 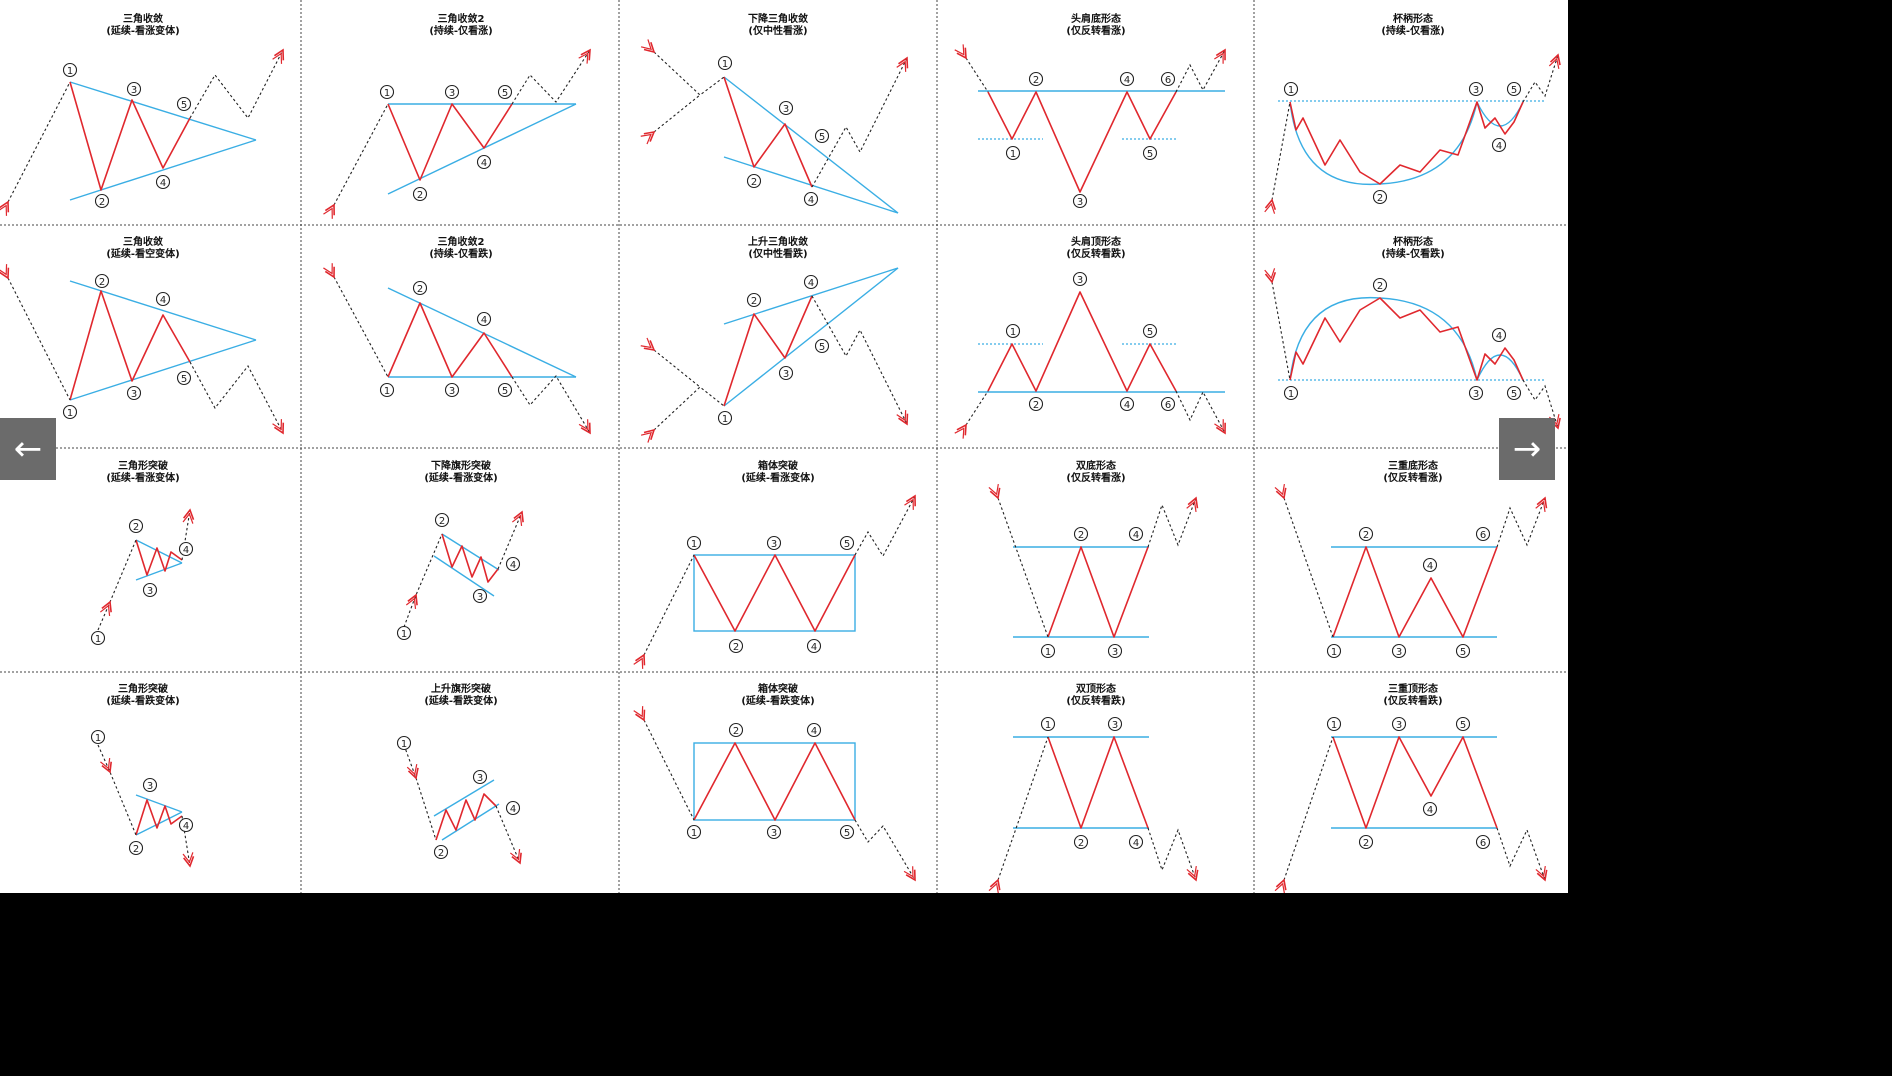 I want to click on pattern-triangle-bullish: 1 2 3 4 5, so click(x=142, y=132).